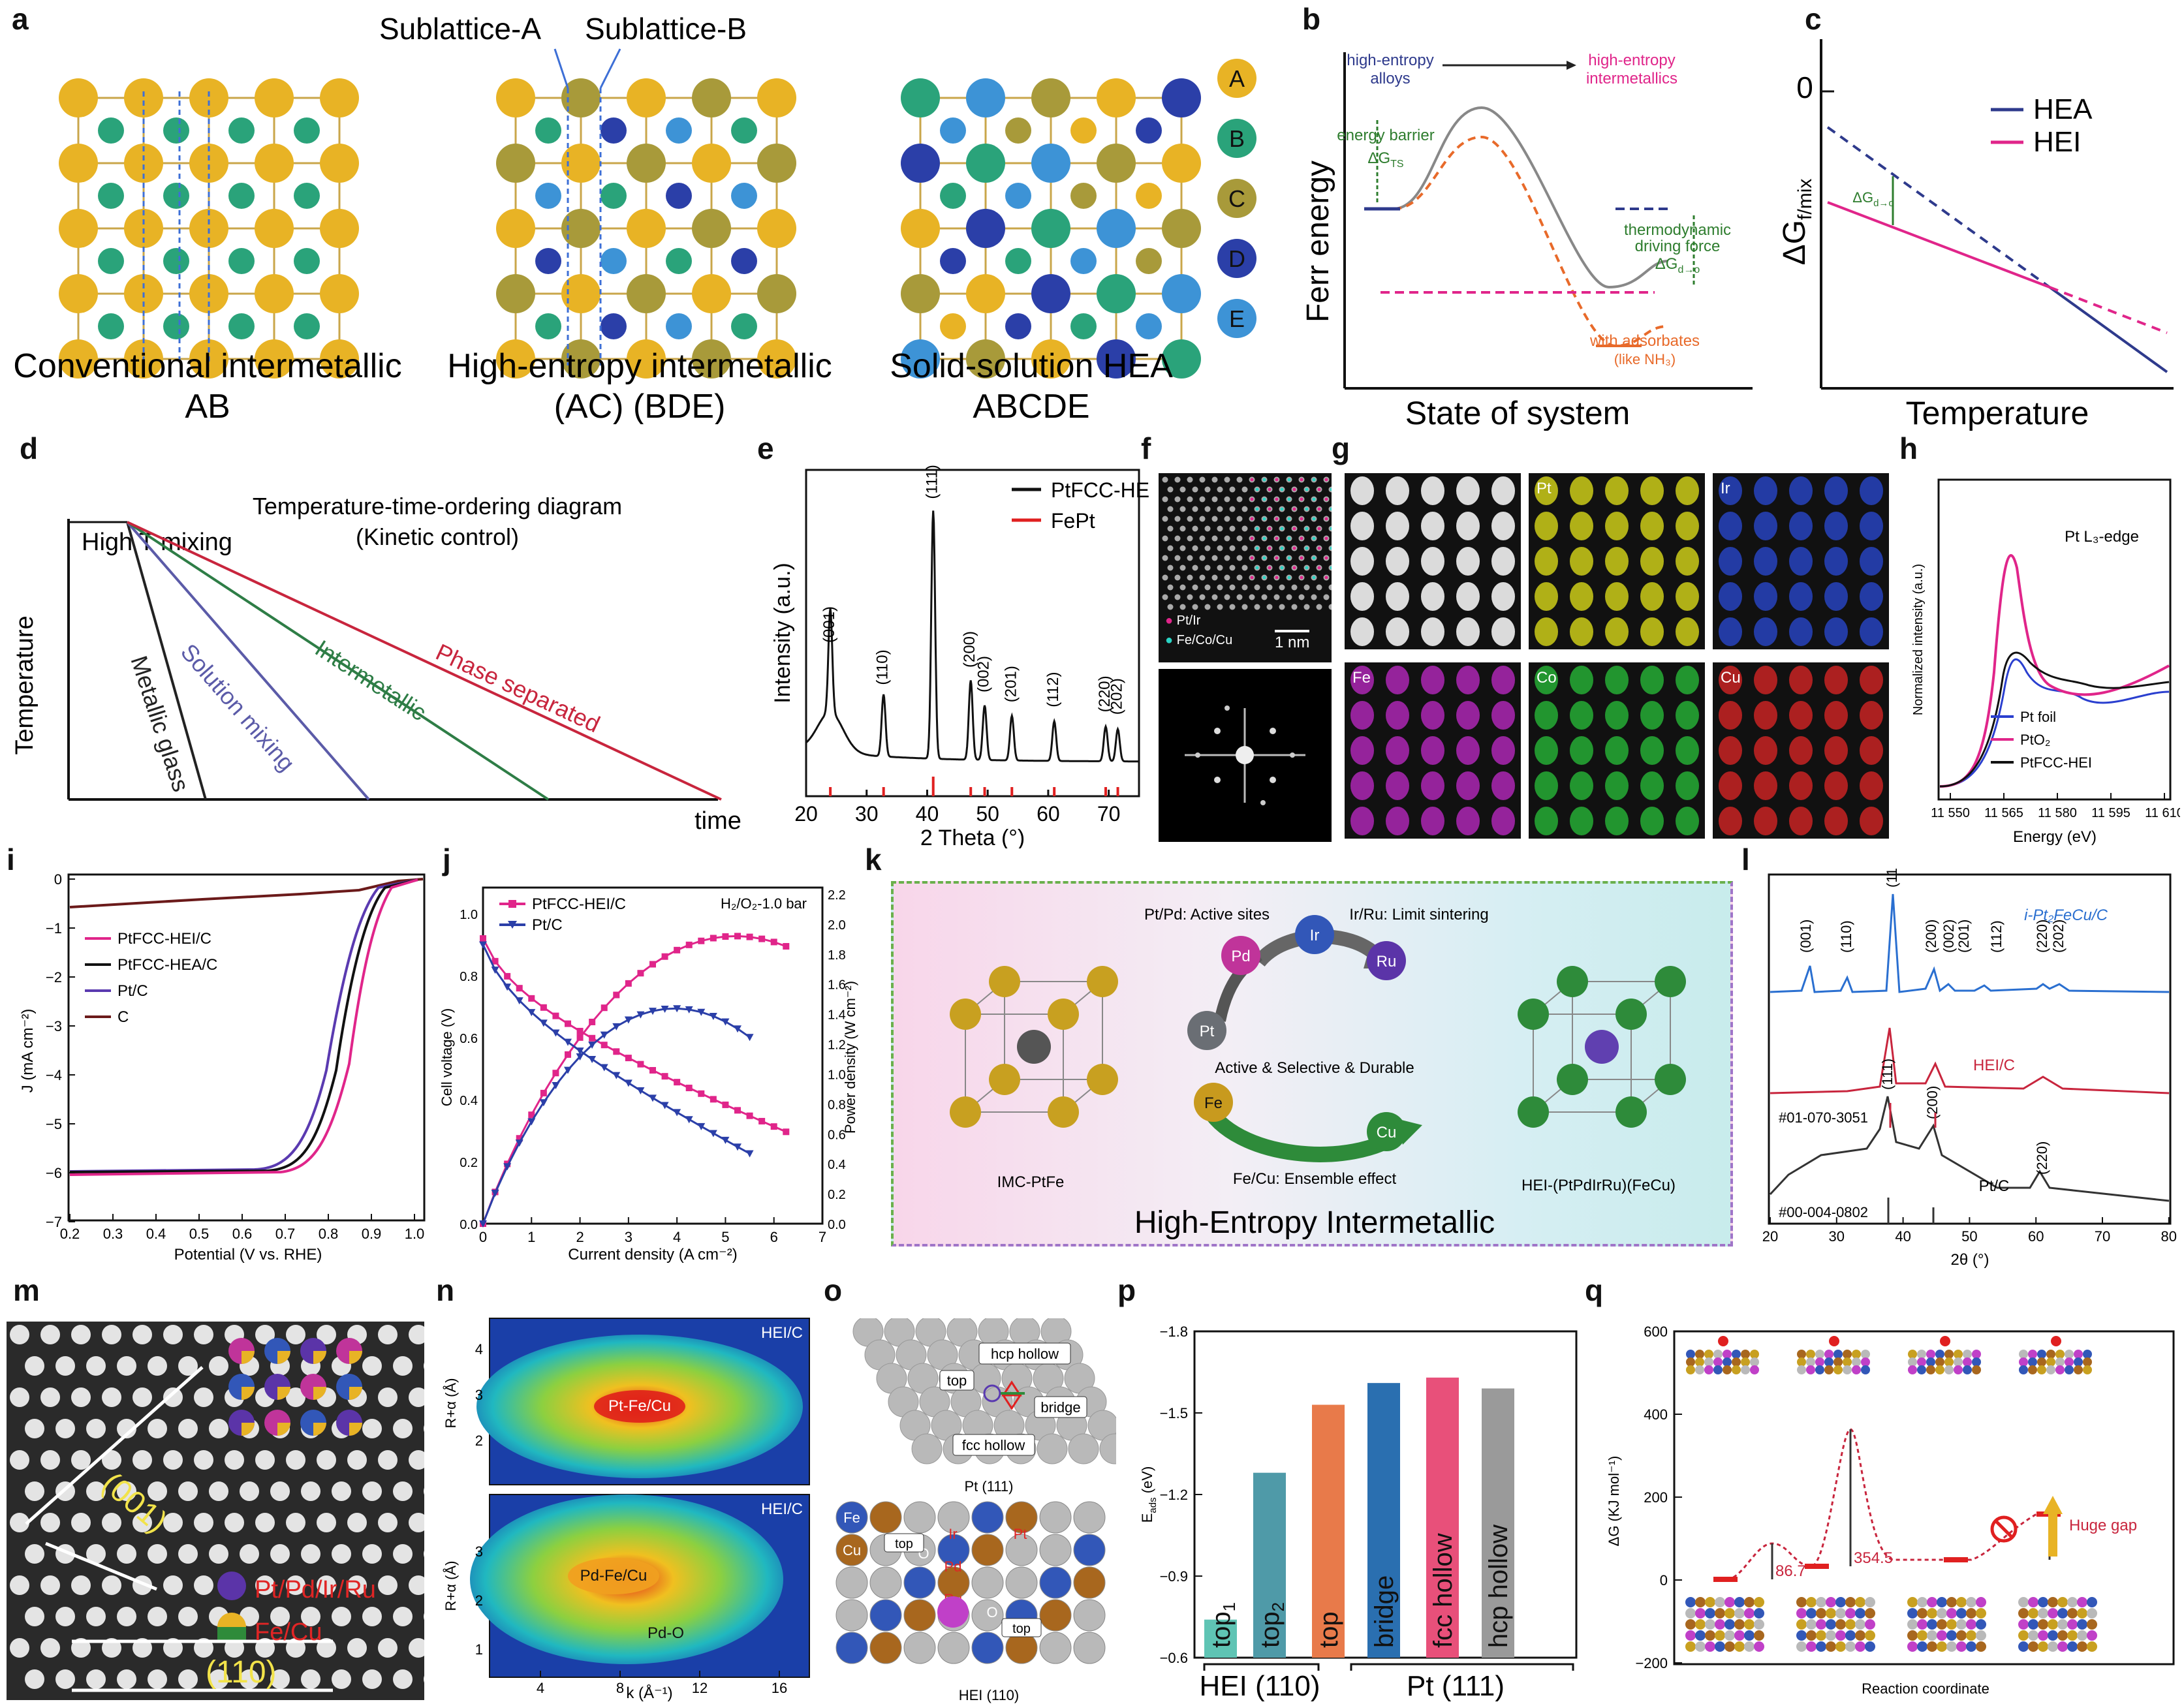  What do you see at coordinates (58, 879) in the screenshot?
I see `i-ytick: 0` at bounding box center [58, 879].